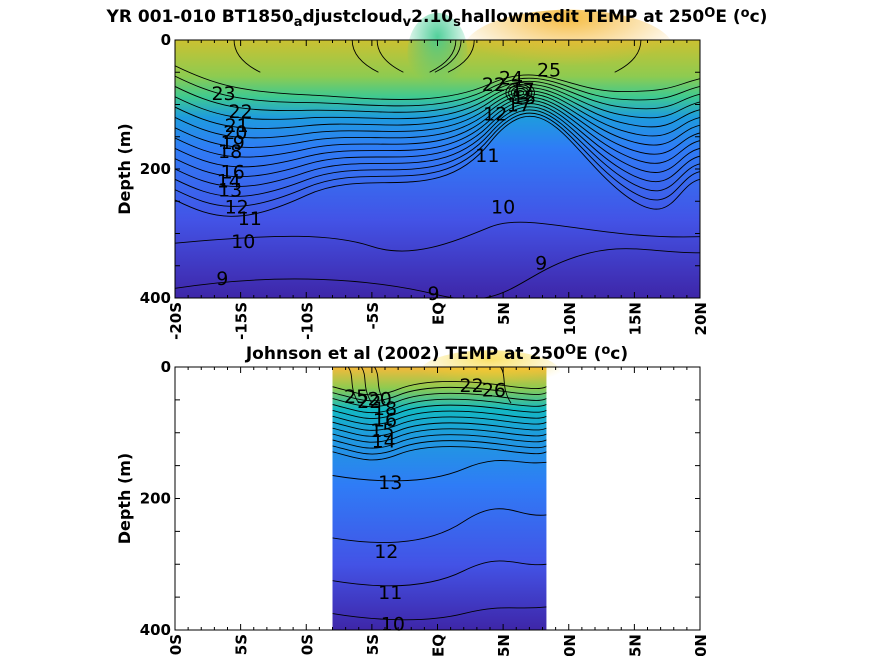 This screenshot has height=656, width=875. I want to click on contour-label: 19, so click(233, 143).